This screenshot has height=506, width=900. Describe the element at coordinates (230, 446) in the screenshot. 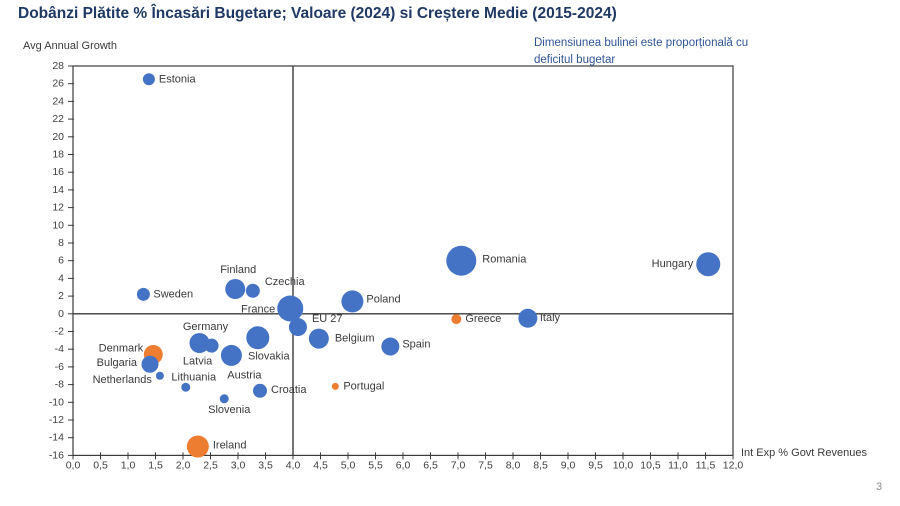

I see `label-ireland: Ireland` at that location.